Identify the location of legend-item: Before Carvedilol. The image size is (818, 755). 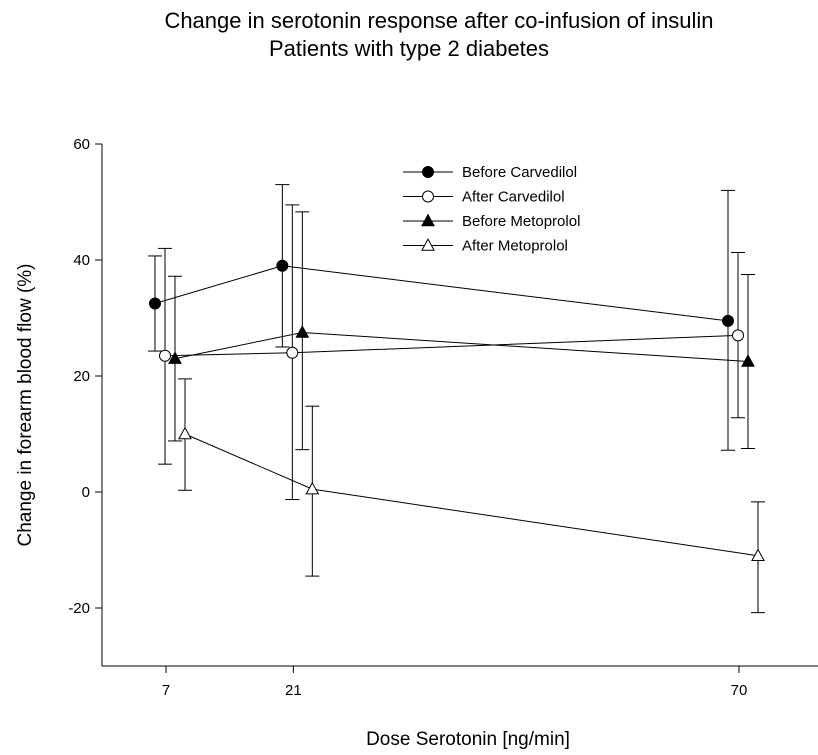
(490, 172).